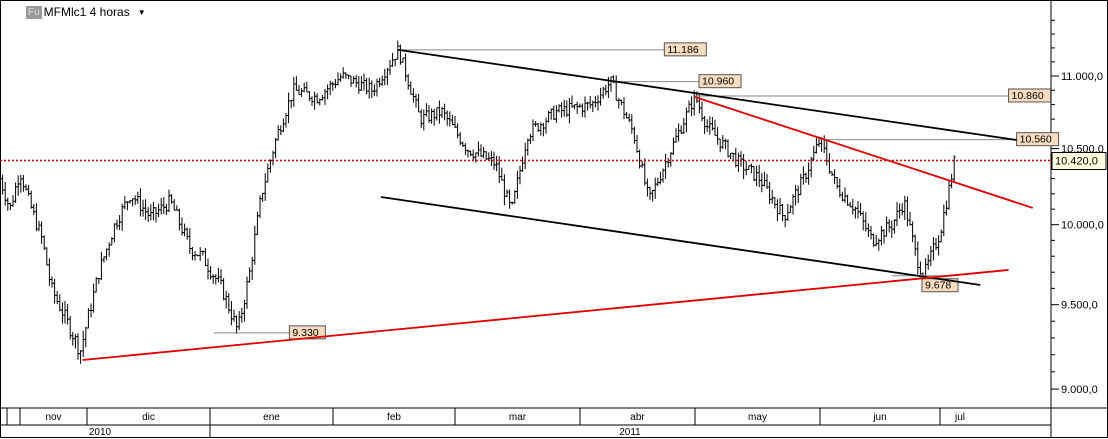  What do you see at coordinates (1079, 390) in the screenshot?
I see `y-tick-label: 9.000,0` at bounding box center [1079, 390].